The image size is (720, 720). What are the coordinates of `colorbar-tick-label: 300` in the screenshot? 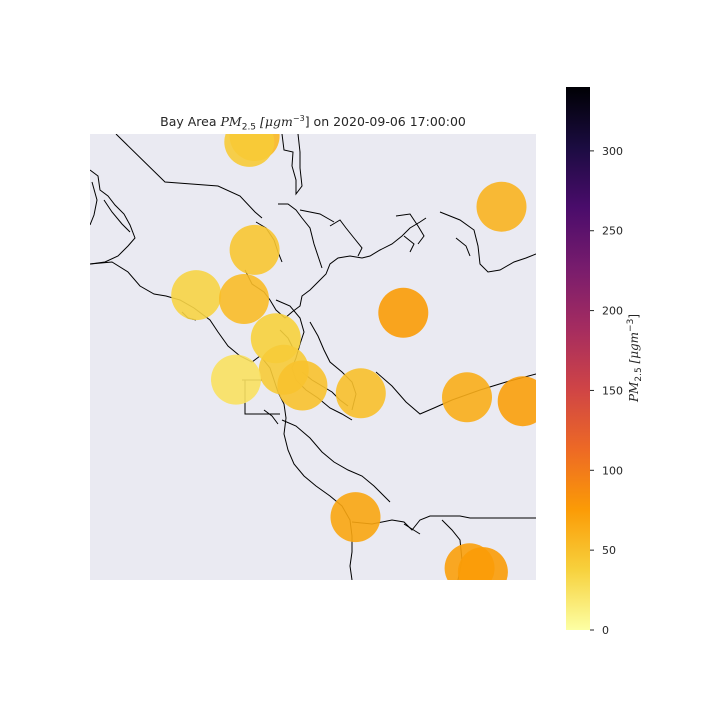 It's located at (612, 151).